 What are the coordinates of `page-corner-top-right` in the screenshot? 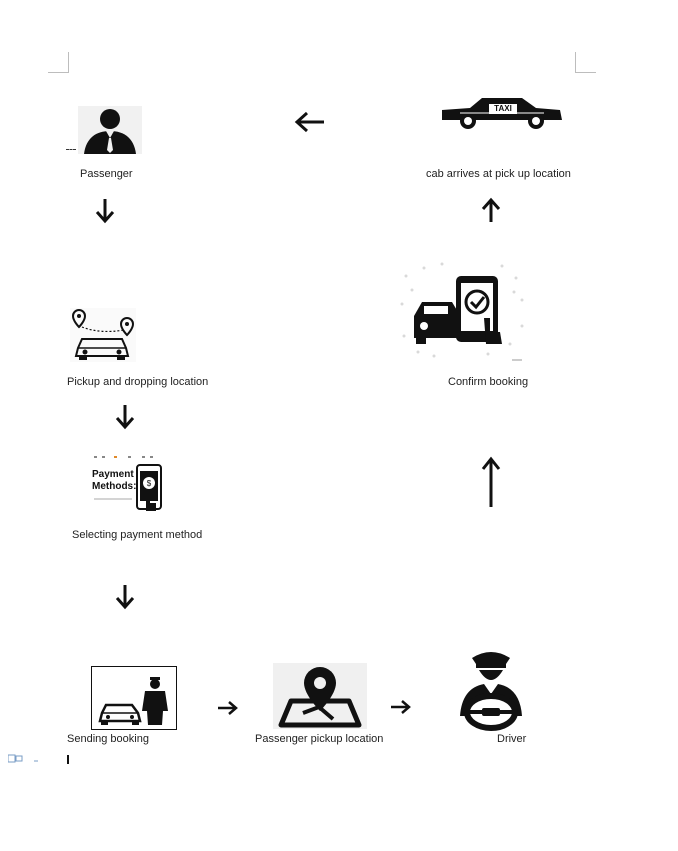 It's located at (585, 62).